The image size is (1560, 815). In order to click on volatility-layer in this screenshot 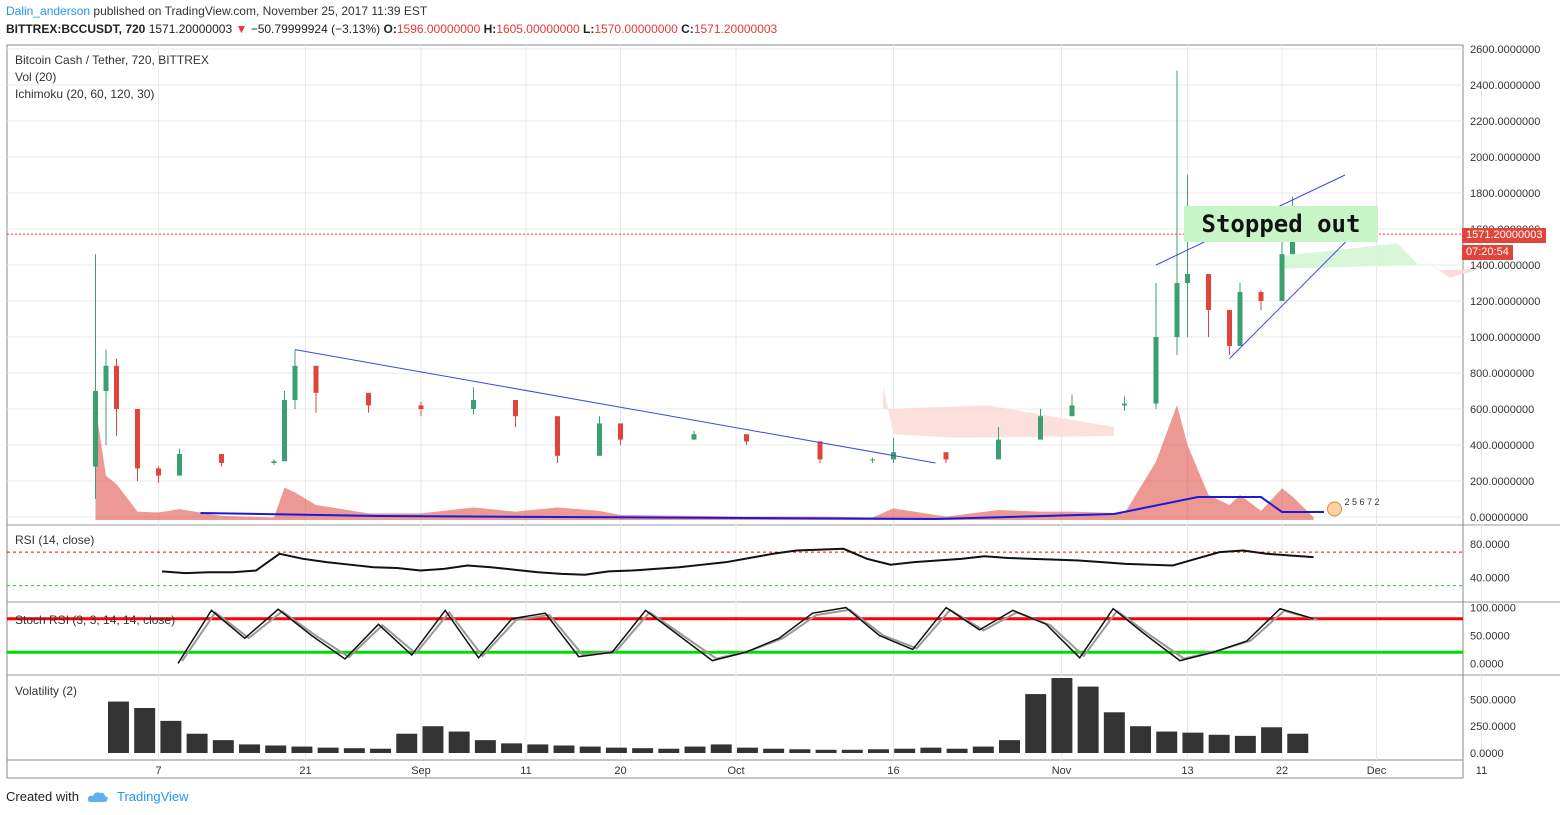, I will do `click(708, 715)`.